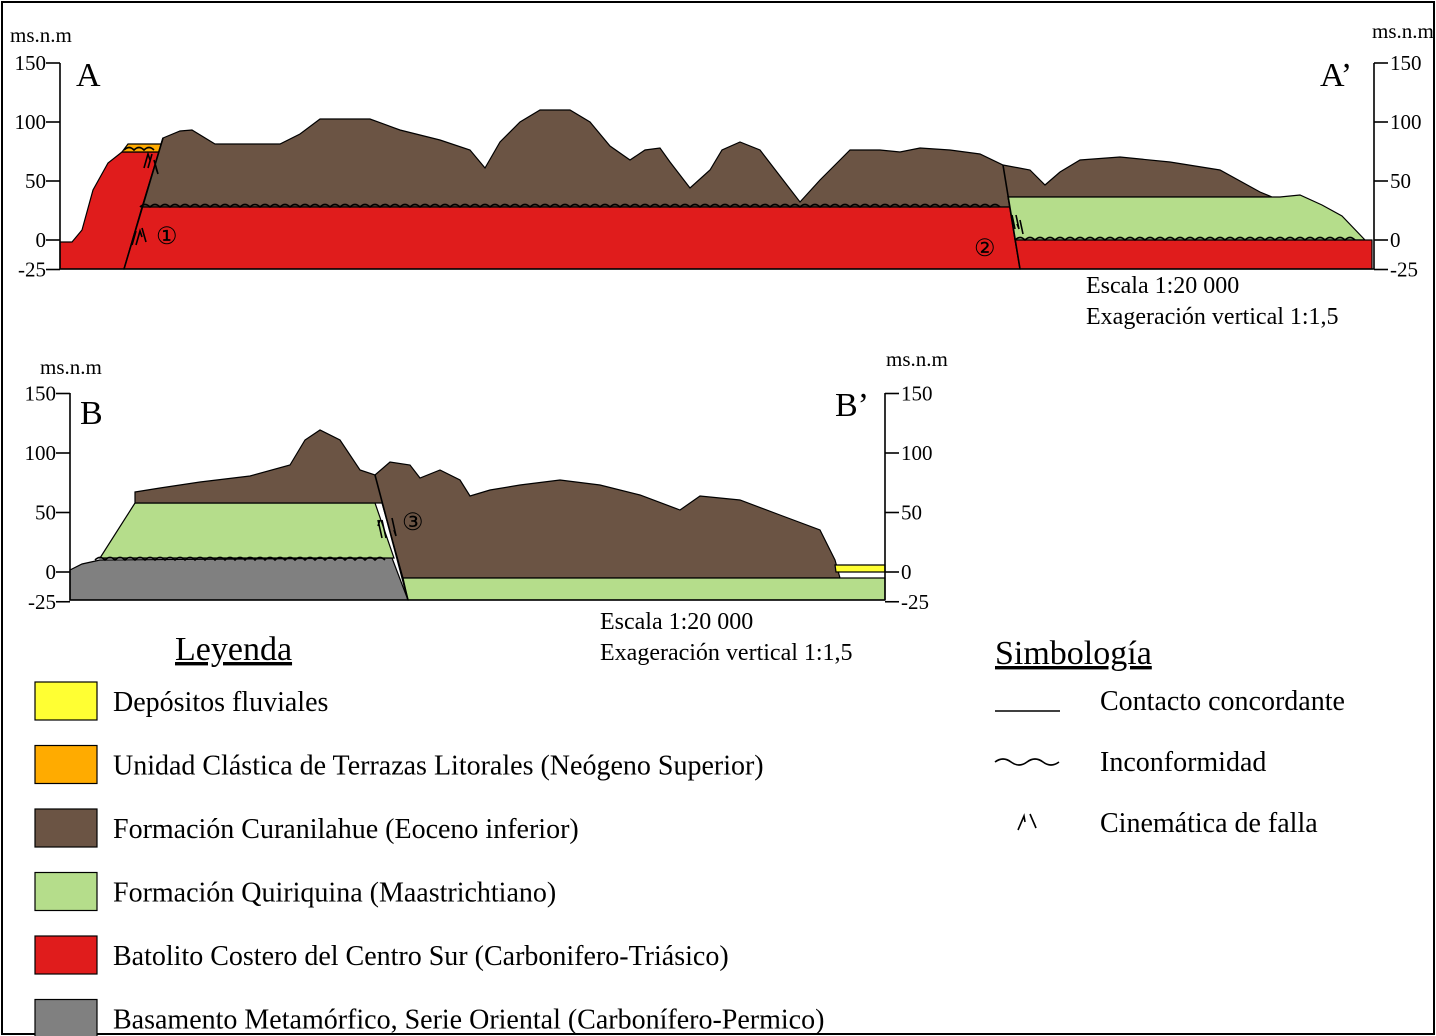 Image resolution: width=1436 pixels, height=1036 pixels. What do you see at coordinates (167, 237) in the screenshot?
I see `fault-label: ①` at bounding box center [167, 237].